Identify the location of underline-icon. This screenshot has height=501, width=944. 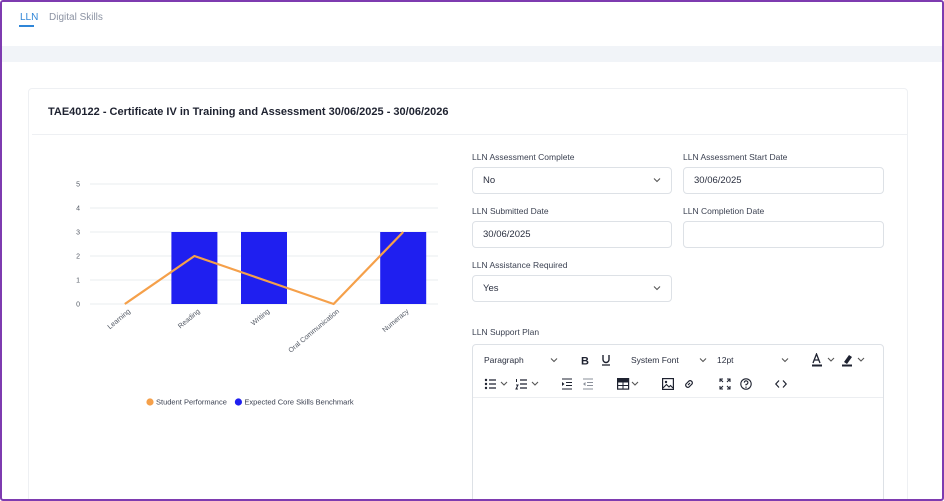
(606, 360).